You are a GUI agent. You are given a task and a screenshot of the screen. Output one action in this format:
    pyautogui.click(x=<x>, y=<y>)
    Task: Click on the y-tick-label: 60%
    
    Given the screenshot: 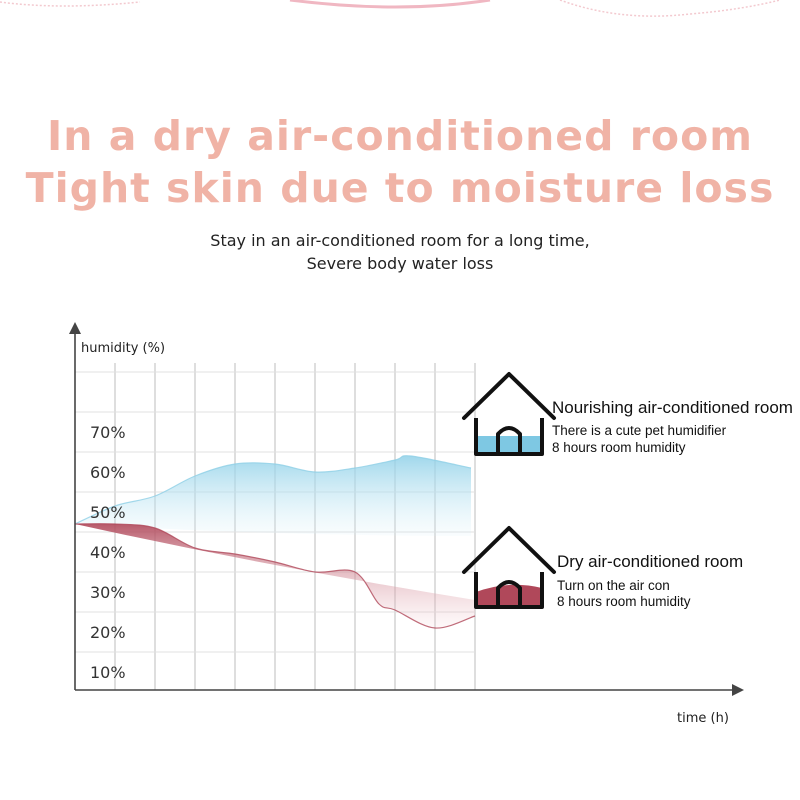 What is the action you would take?
    pyautogui.click(x=108, y=472)
    